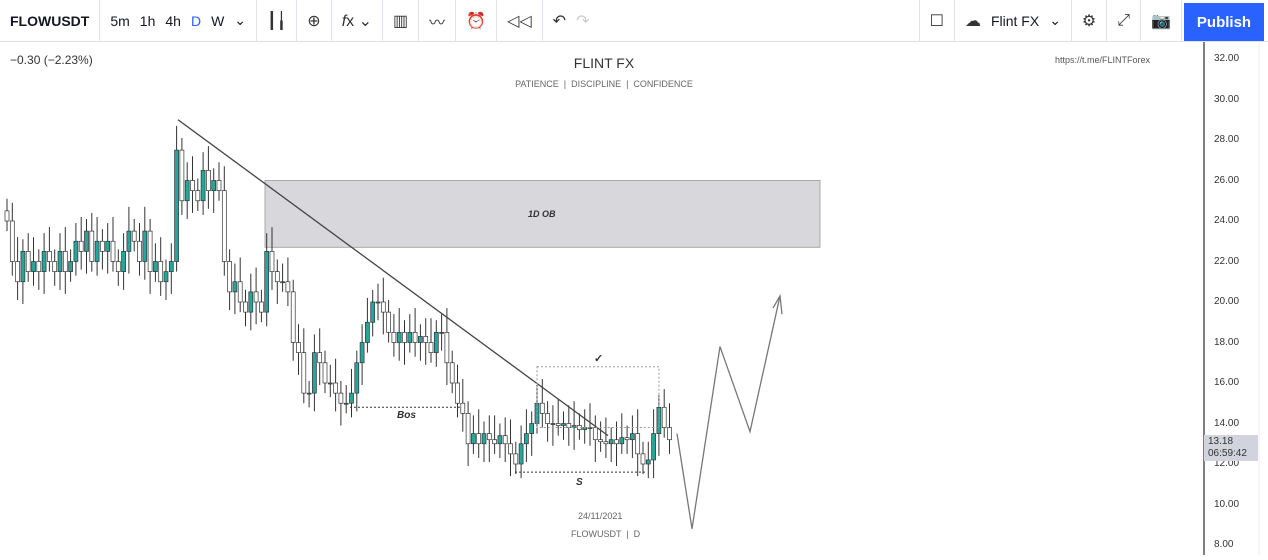  What do you see at coordinates (579, 482) in the screenshot?
I see `s-label: S` at bounding box center [579, 482].